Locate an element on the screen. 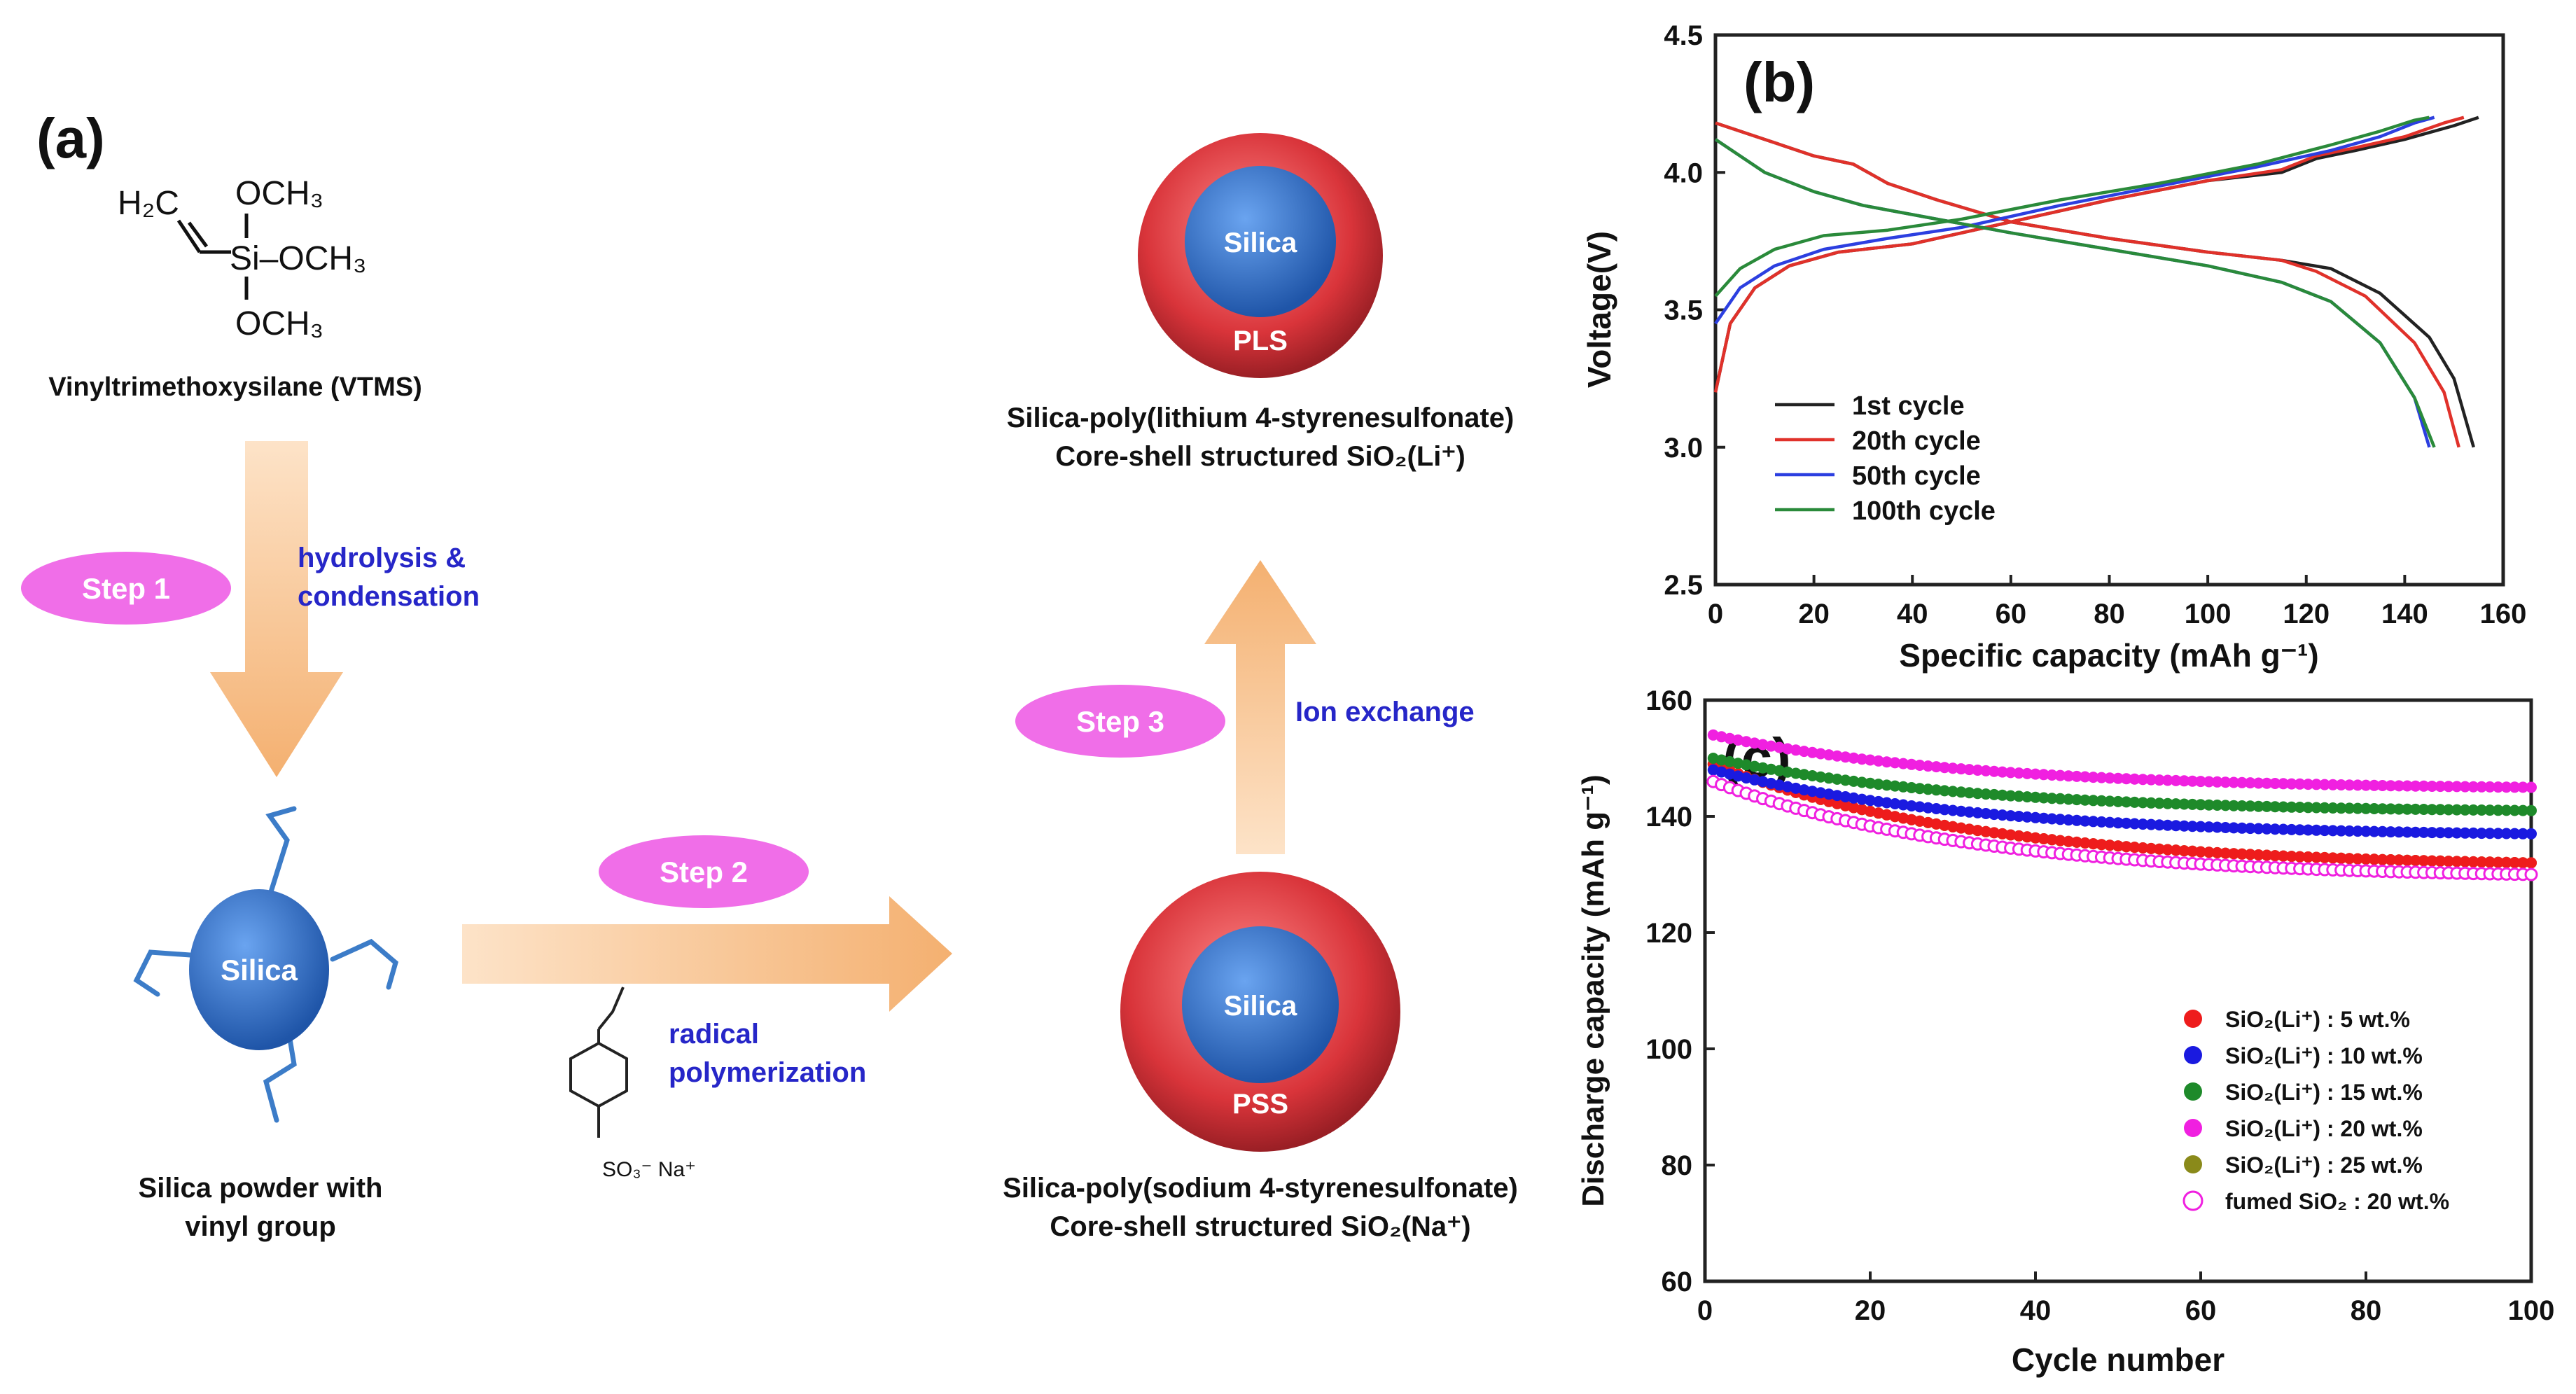 Image resolution: width=2576 pixels, height=1394 pixels. pls-core-label: Silica is located at coordinates (1260, 243).